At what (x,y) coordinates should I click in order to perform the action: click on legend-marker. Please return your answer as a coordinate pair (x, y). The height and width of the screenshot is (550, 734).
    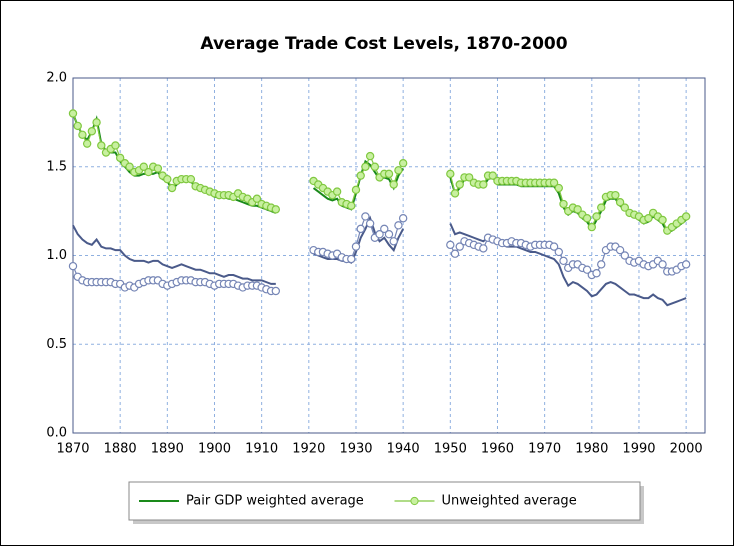
    Looking at the image, I should click on (414, 501).